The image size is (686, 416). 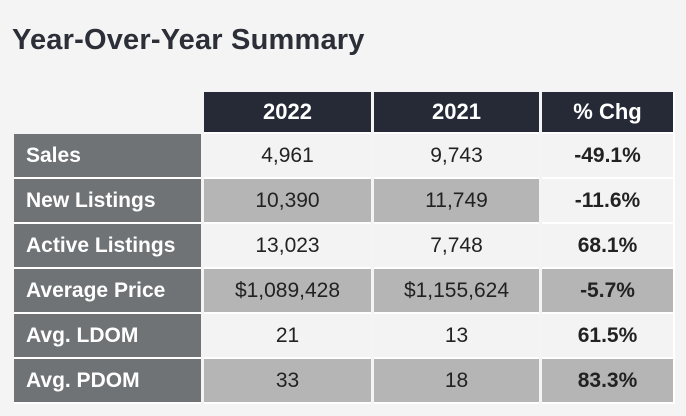 I want to click on cell-avg-ldom-2022: 21, so click(x=287, y=336).